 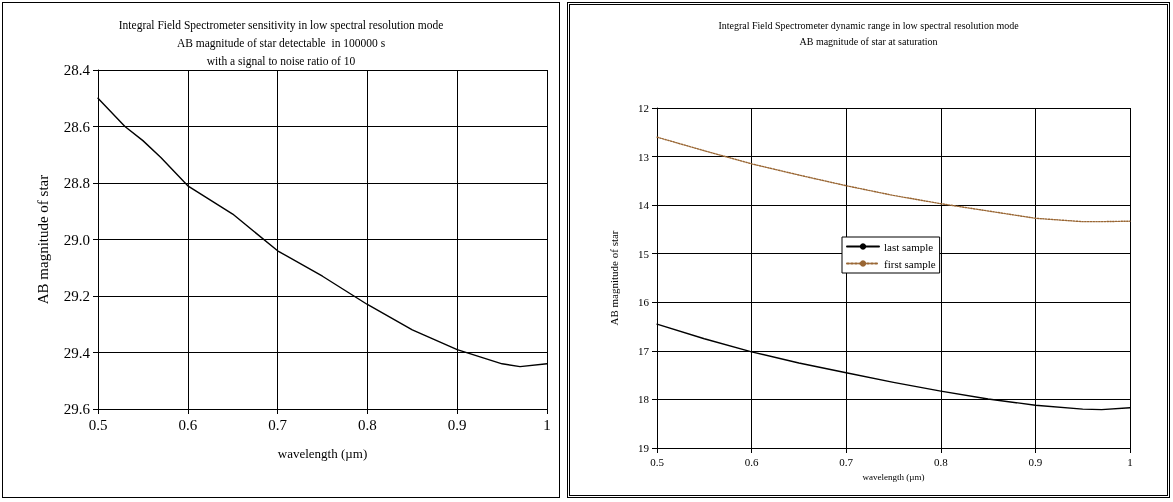 What do you see at coordinates (76, 239) in the screenshot?
I see `y-tick-label: 29.0` at bounding box center [76, 239].